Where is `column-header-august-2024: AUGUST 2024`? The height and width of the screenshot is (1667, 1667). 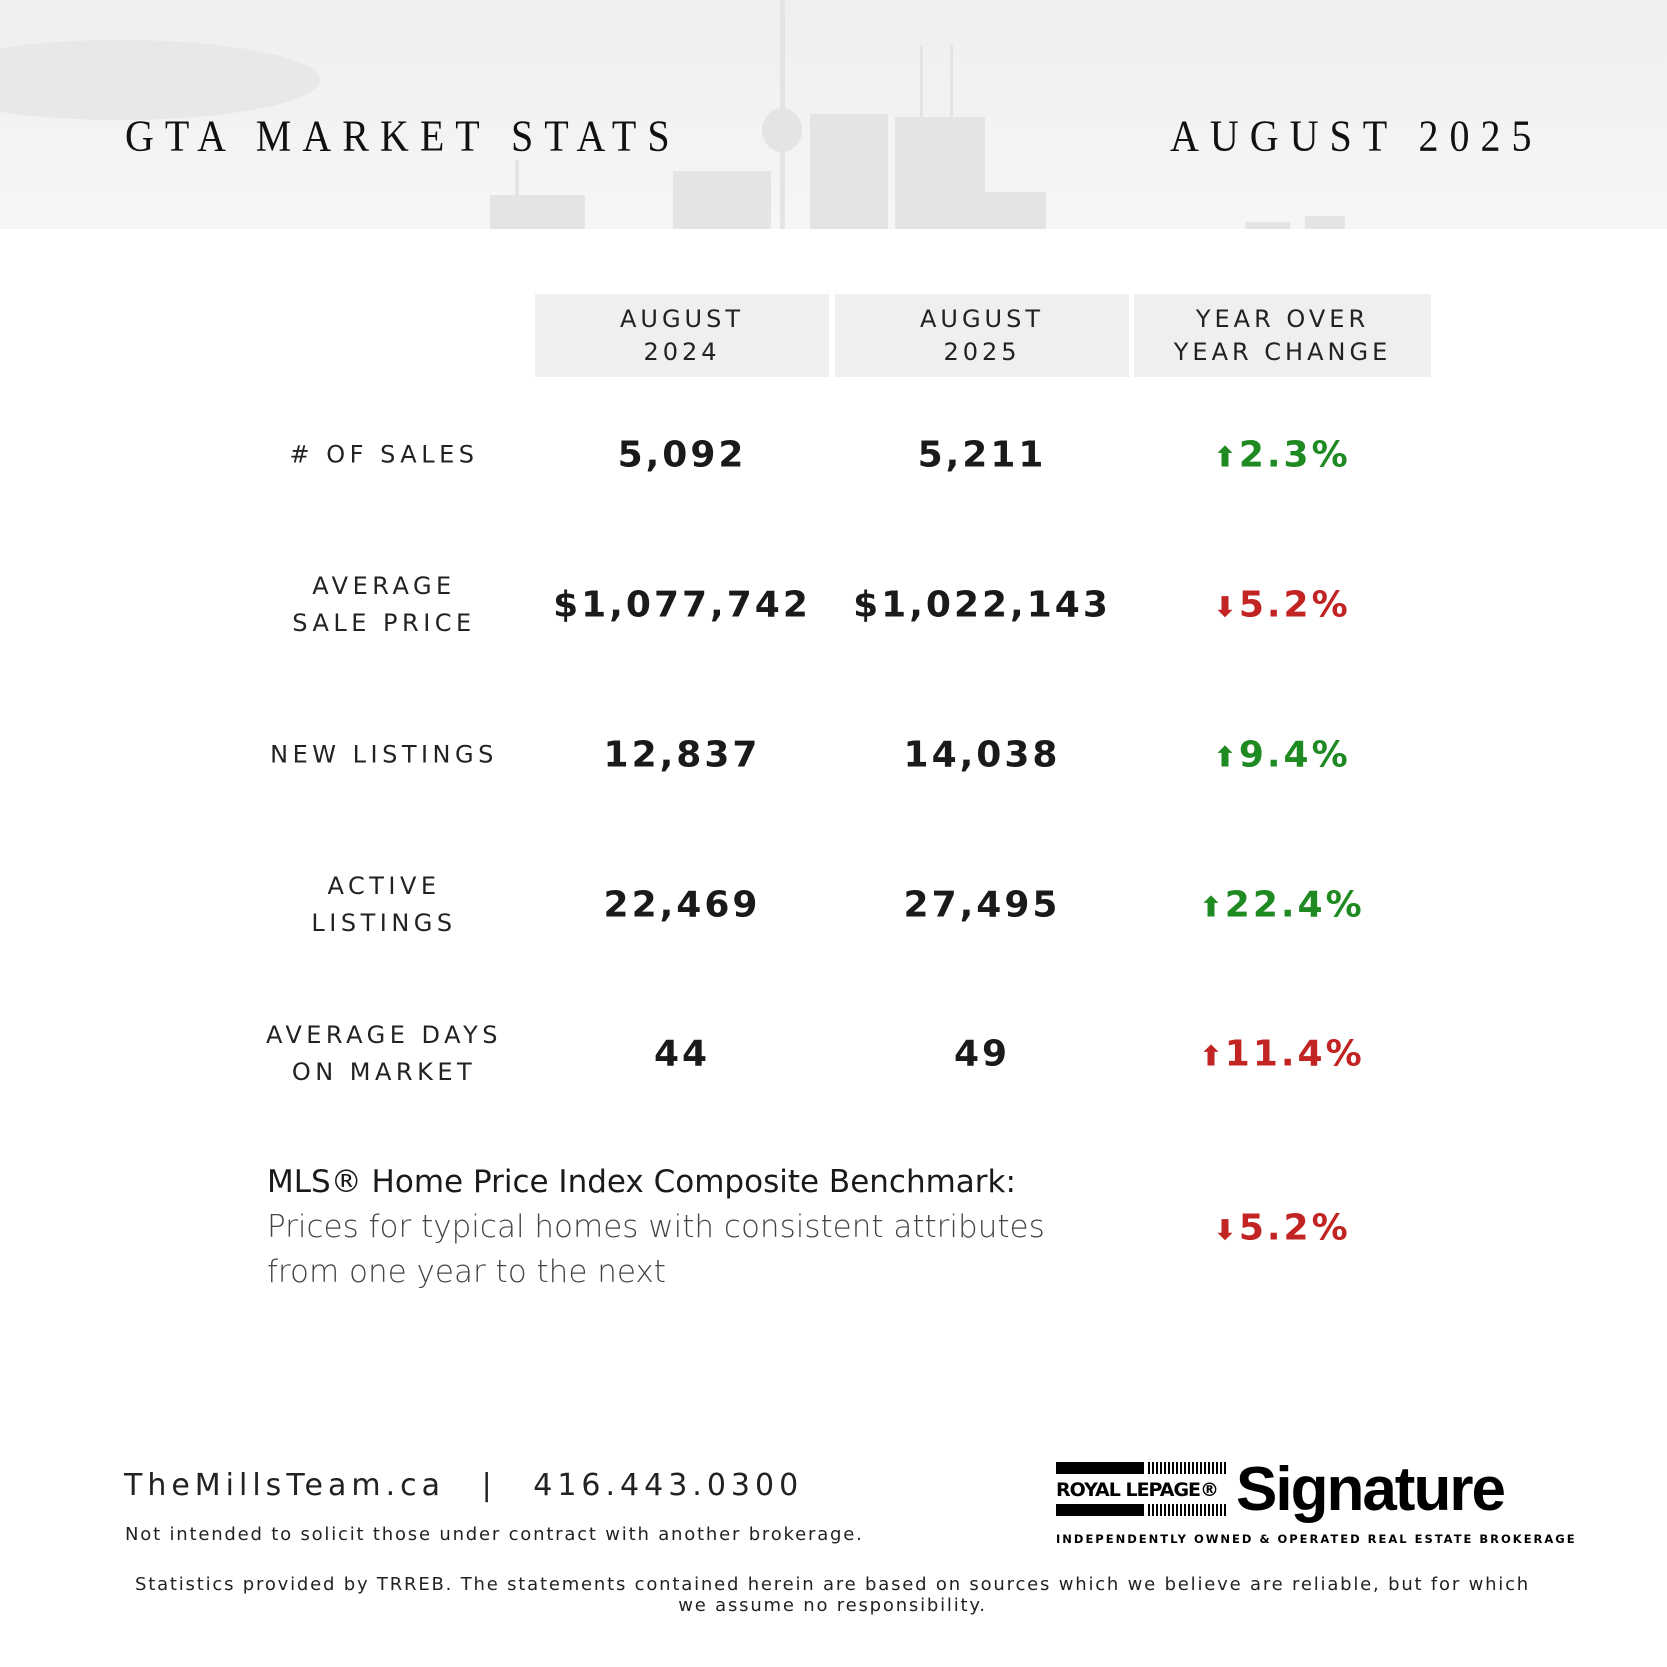
column-header-august-2024: AUGUST 2024 is located at coordinates (682, 335).